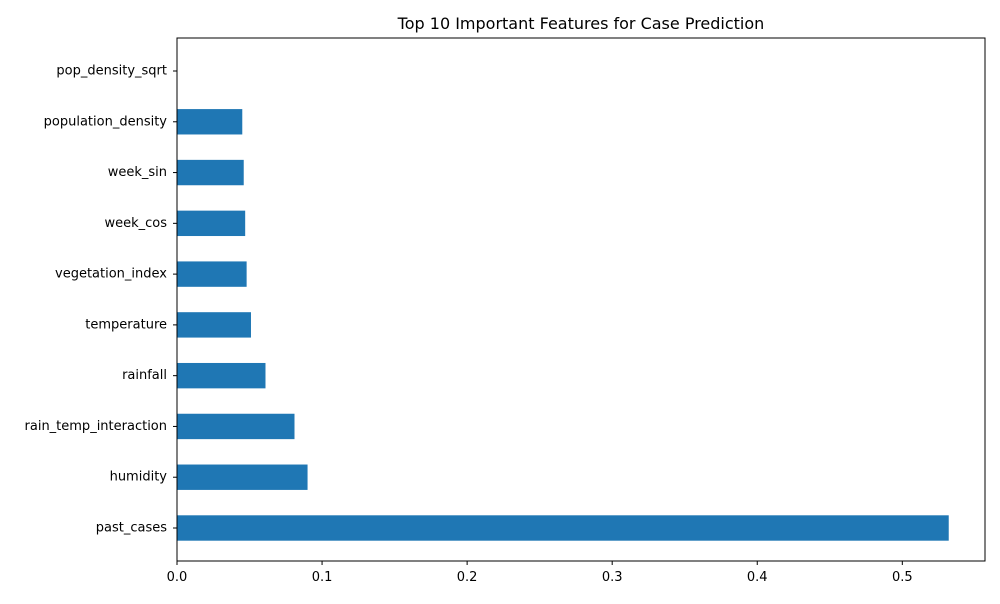  What do you see at coordinates (177, 577) in the screenshot?
I see `x-tick-label: 0.0` at bounding box center [177, 577].